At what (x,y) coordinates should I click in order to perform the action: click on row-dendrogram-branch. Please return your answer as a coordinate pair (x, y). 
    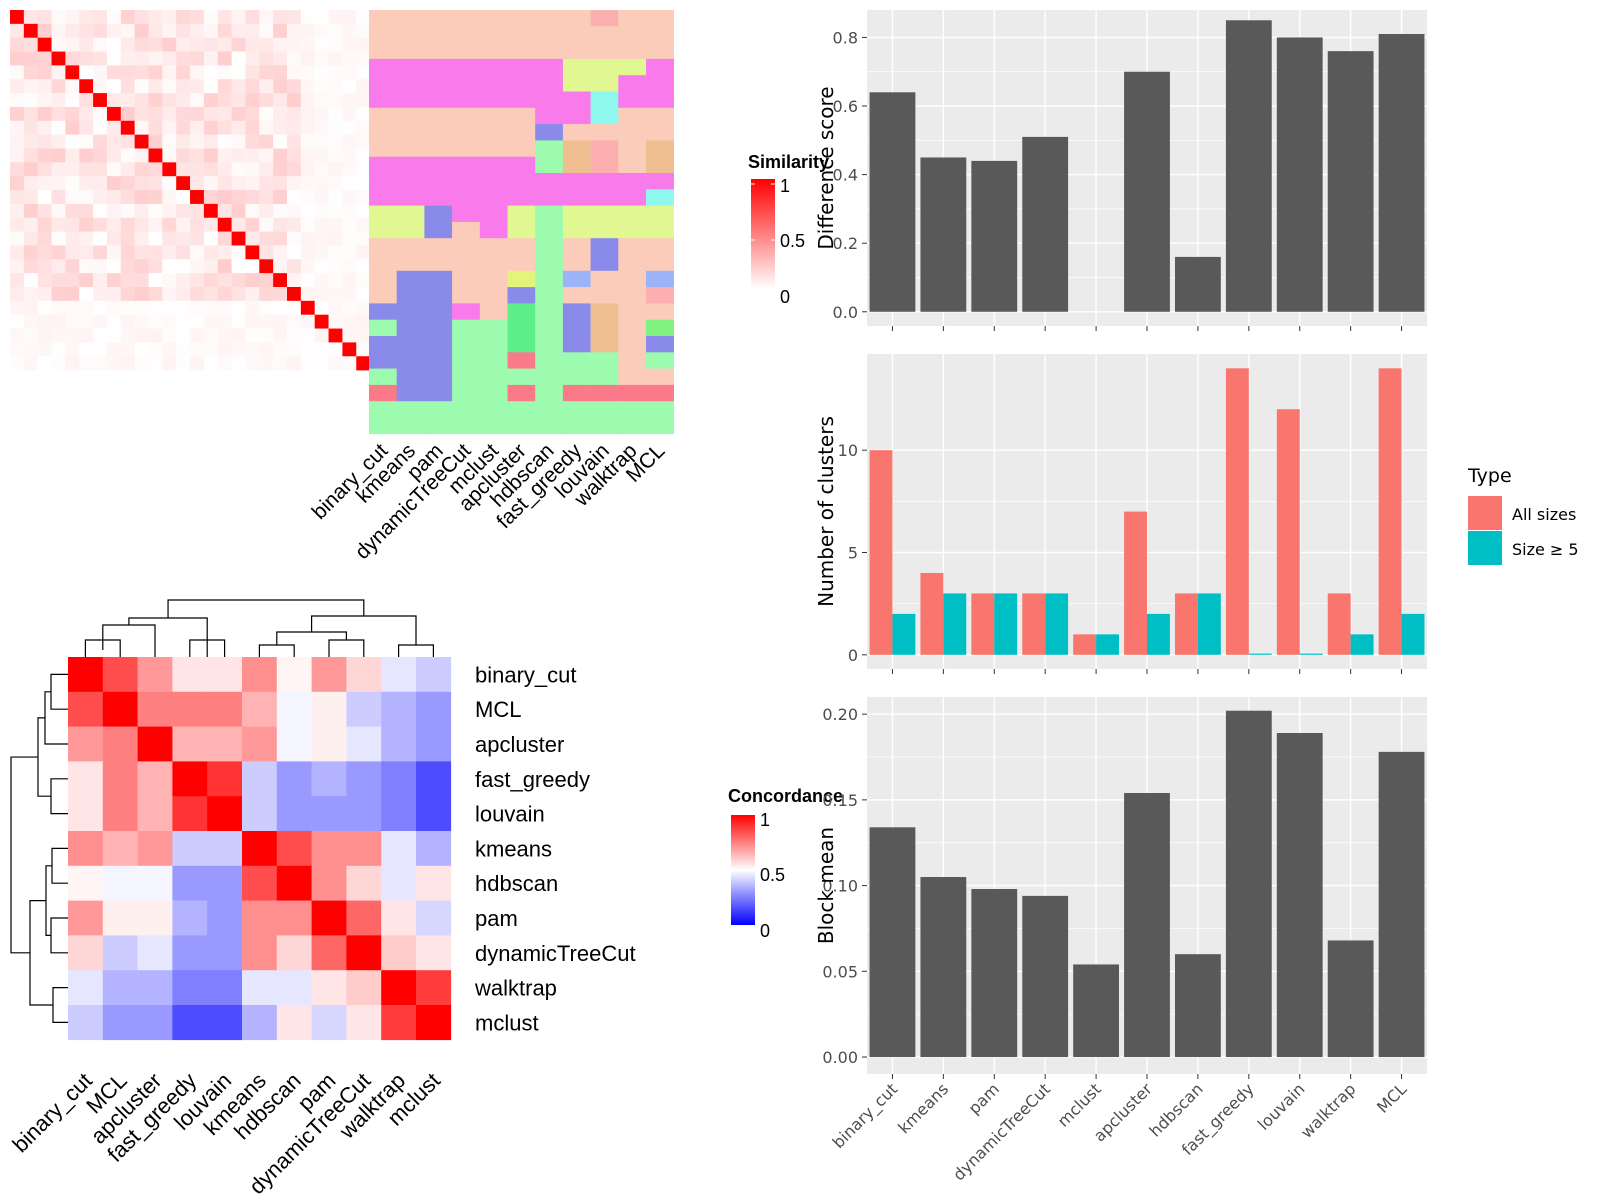
    Looking at the image, I should click on (56, 718).